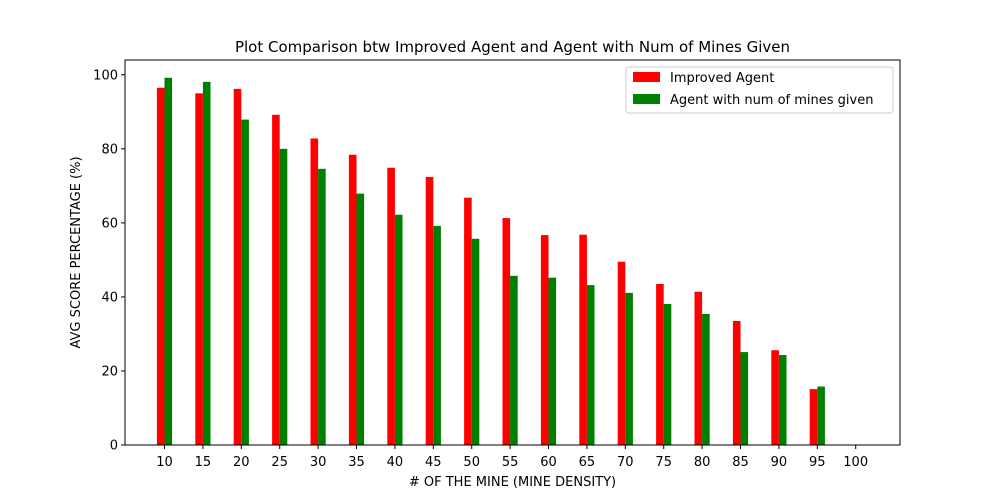 The width and height of the screenshot is (1000, 500). I want to click on legend-label-improved-agent: Improved Agent, so click(722, 78).